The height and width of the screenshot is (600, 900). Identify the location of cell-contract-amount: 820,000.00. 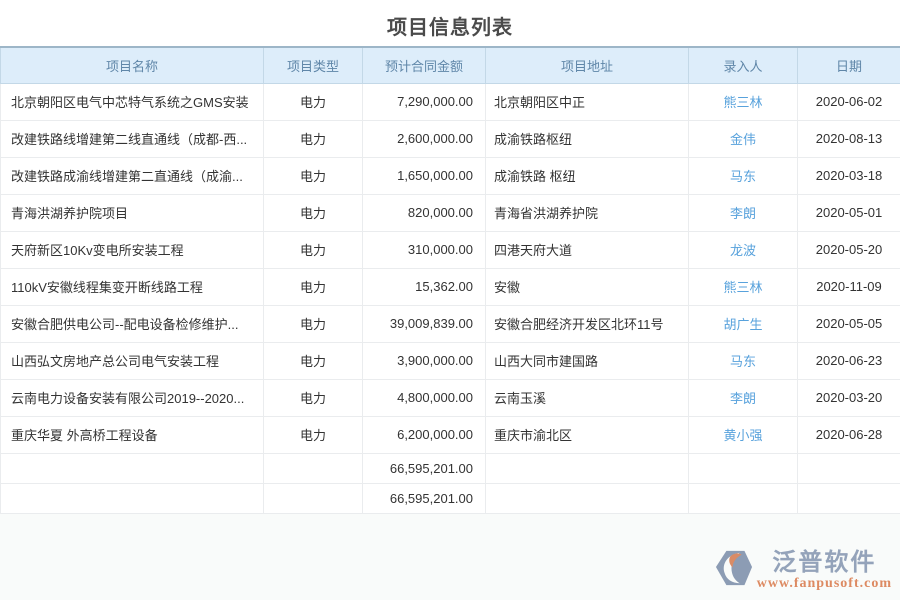
(424, 212).